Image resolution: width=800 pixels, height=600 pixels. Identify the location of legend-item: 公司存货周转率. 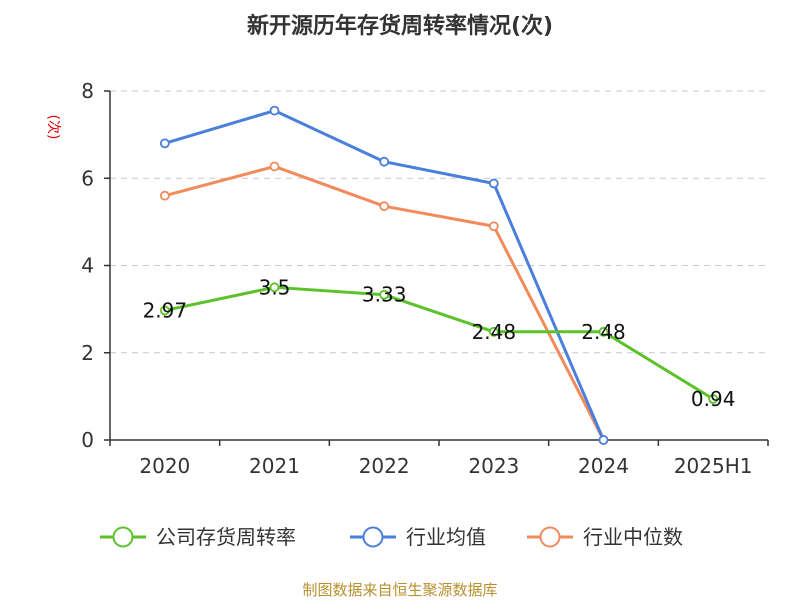
(198, 537).